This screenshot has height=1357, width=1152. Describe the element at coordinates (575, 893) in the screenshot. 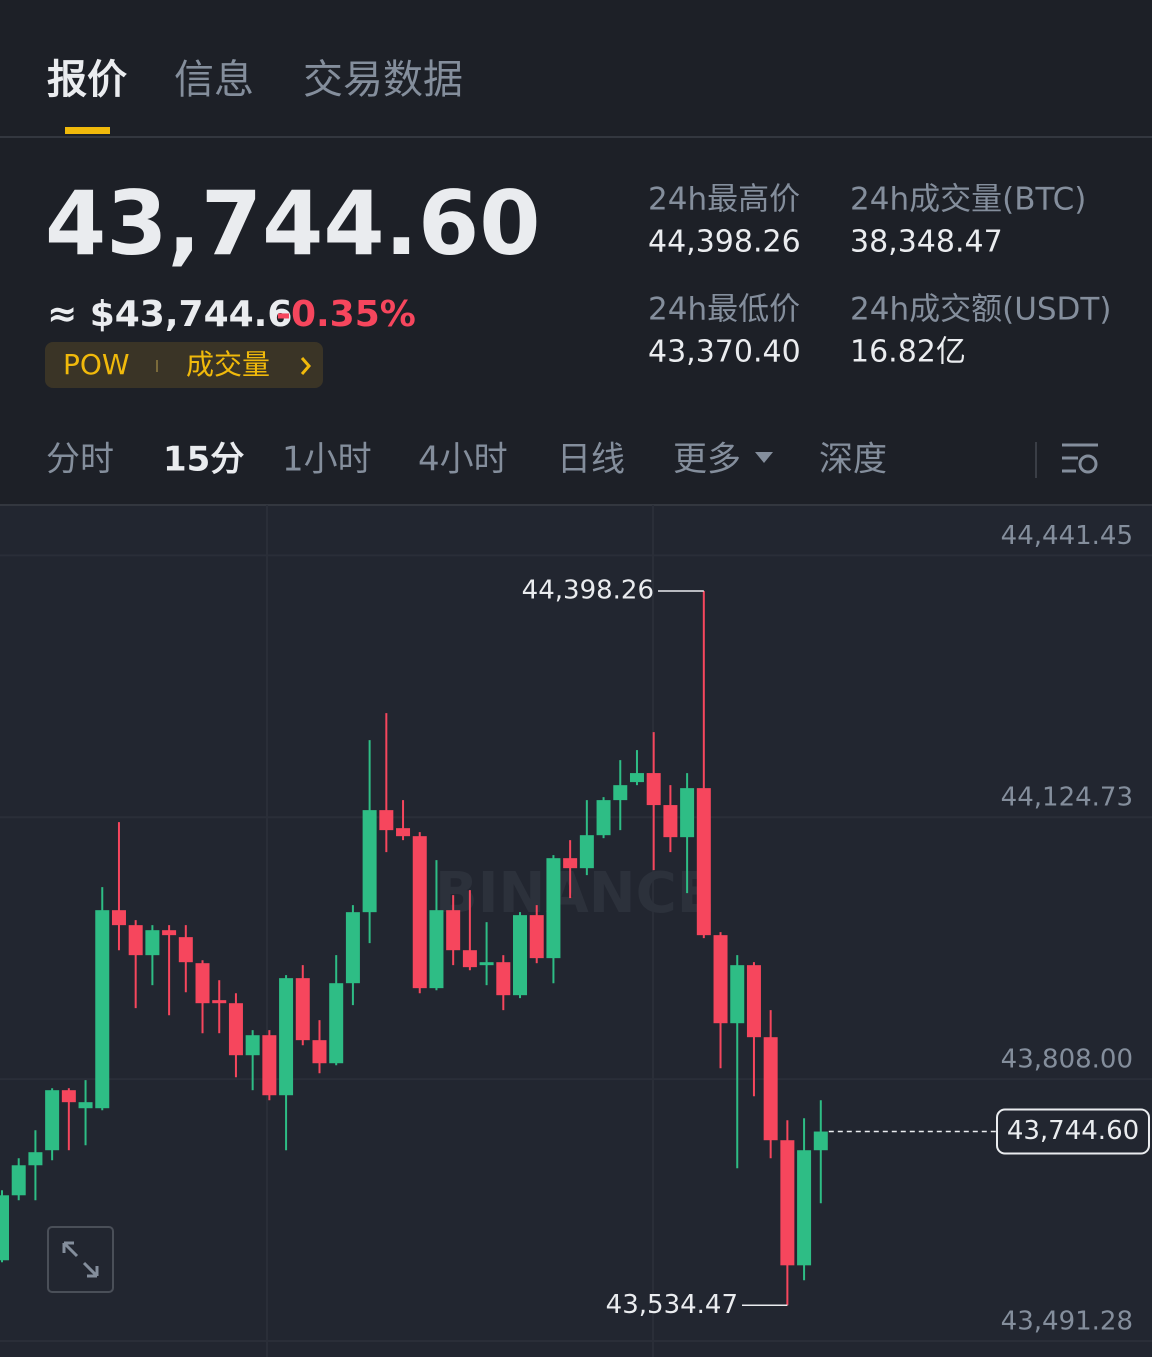

I see `watermark: BINANCE` at that location.